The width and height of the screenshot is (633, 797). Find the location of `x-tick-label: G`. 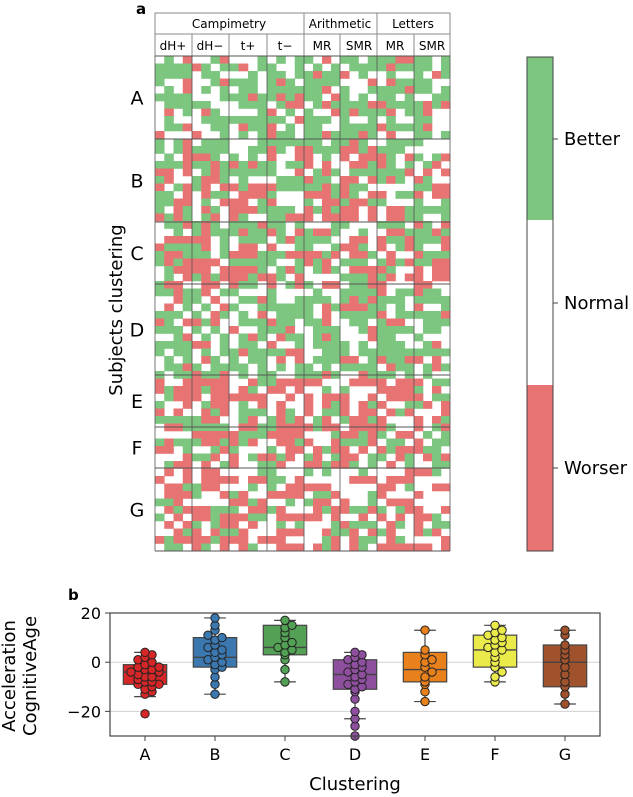

x-tick-label: G is located at coordinates (565, 754).